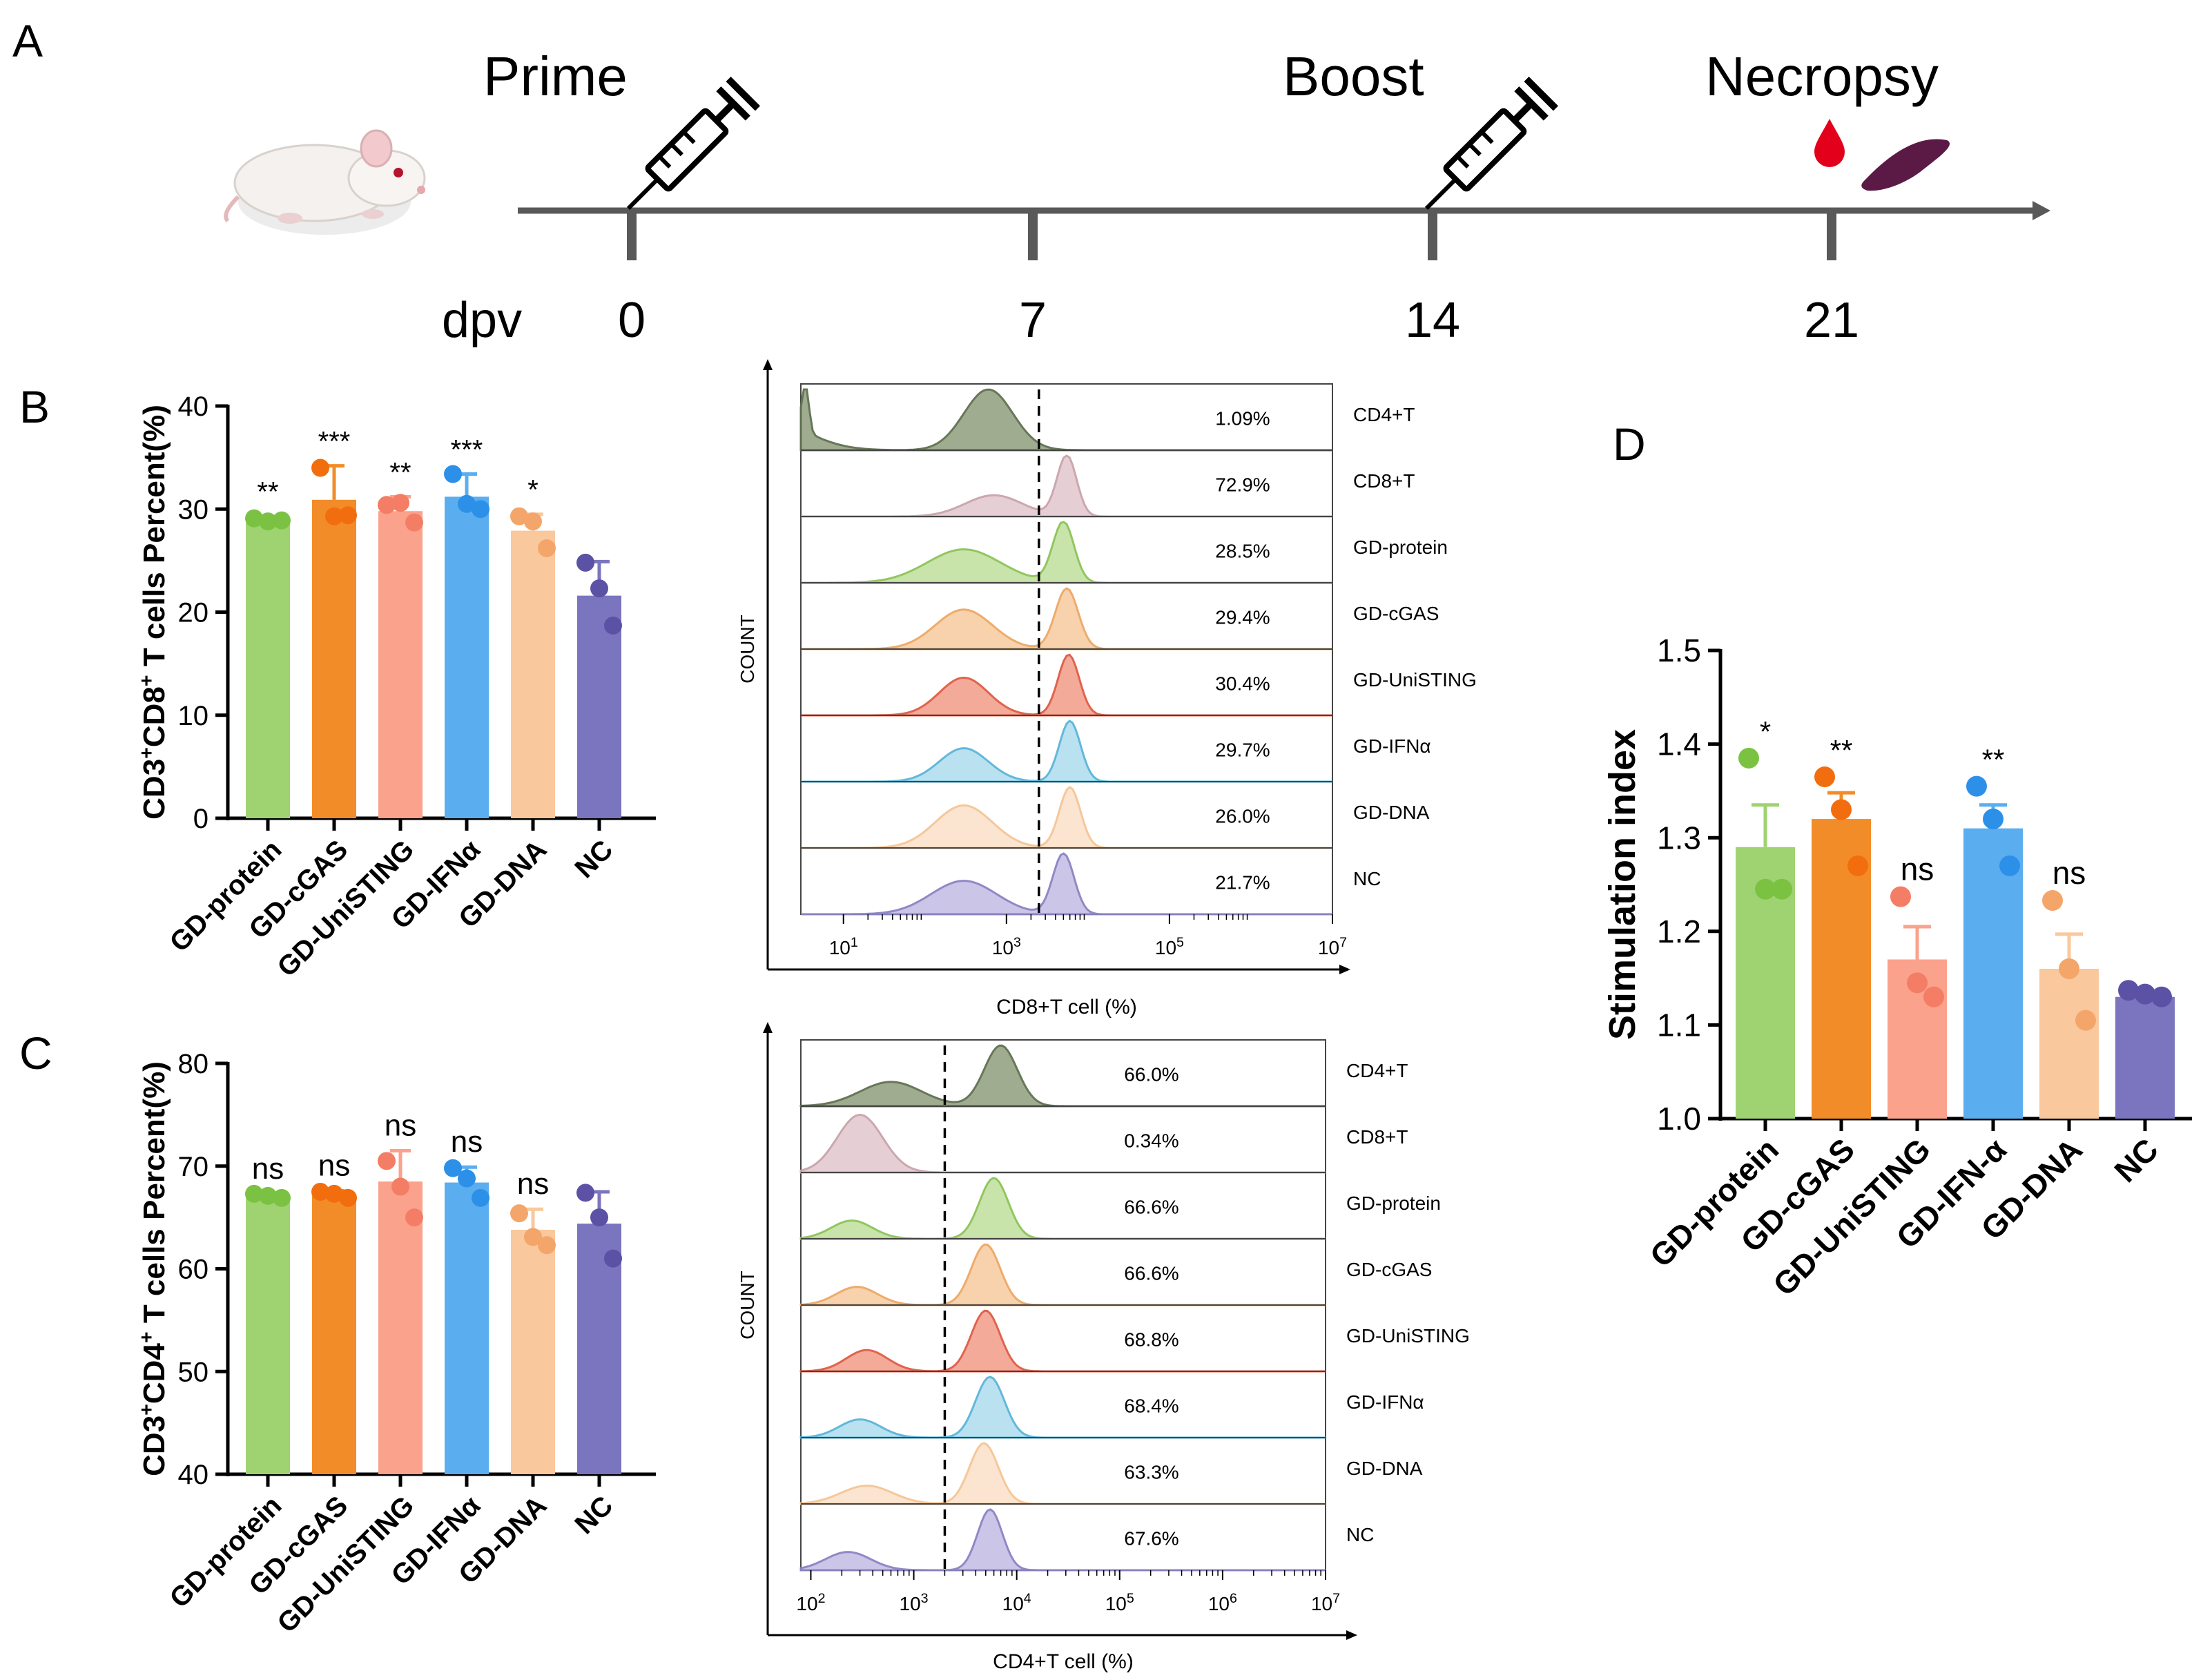 Image resolution: width=2212 pixels, height=1680 pixels. What do you see at coordinates (533, 490) in the screenshot?
I see `significance-label: *` at bounding box center [533, 490].